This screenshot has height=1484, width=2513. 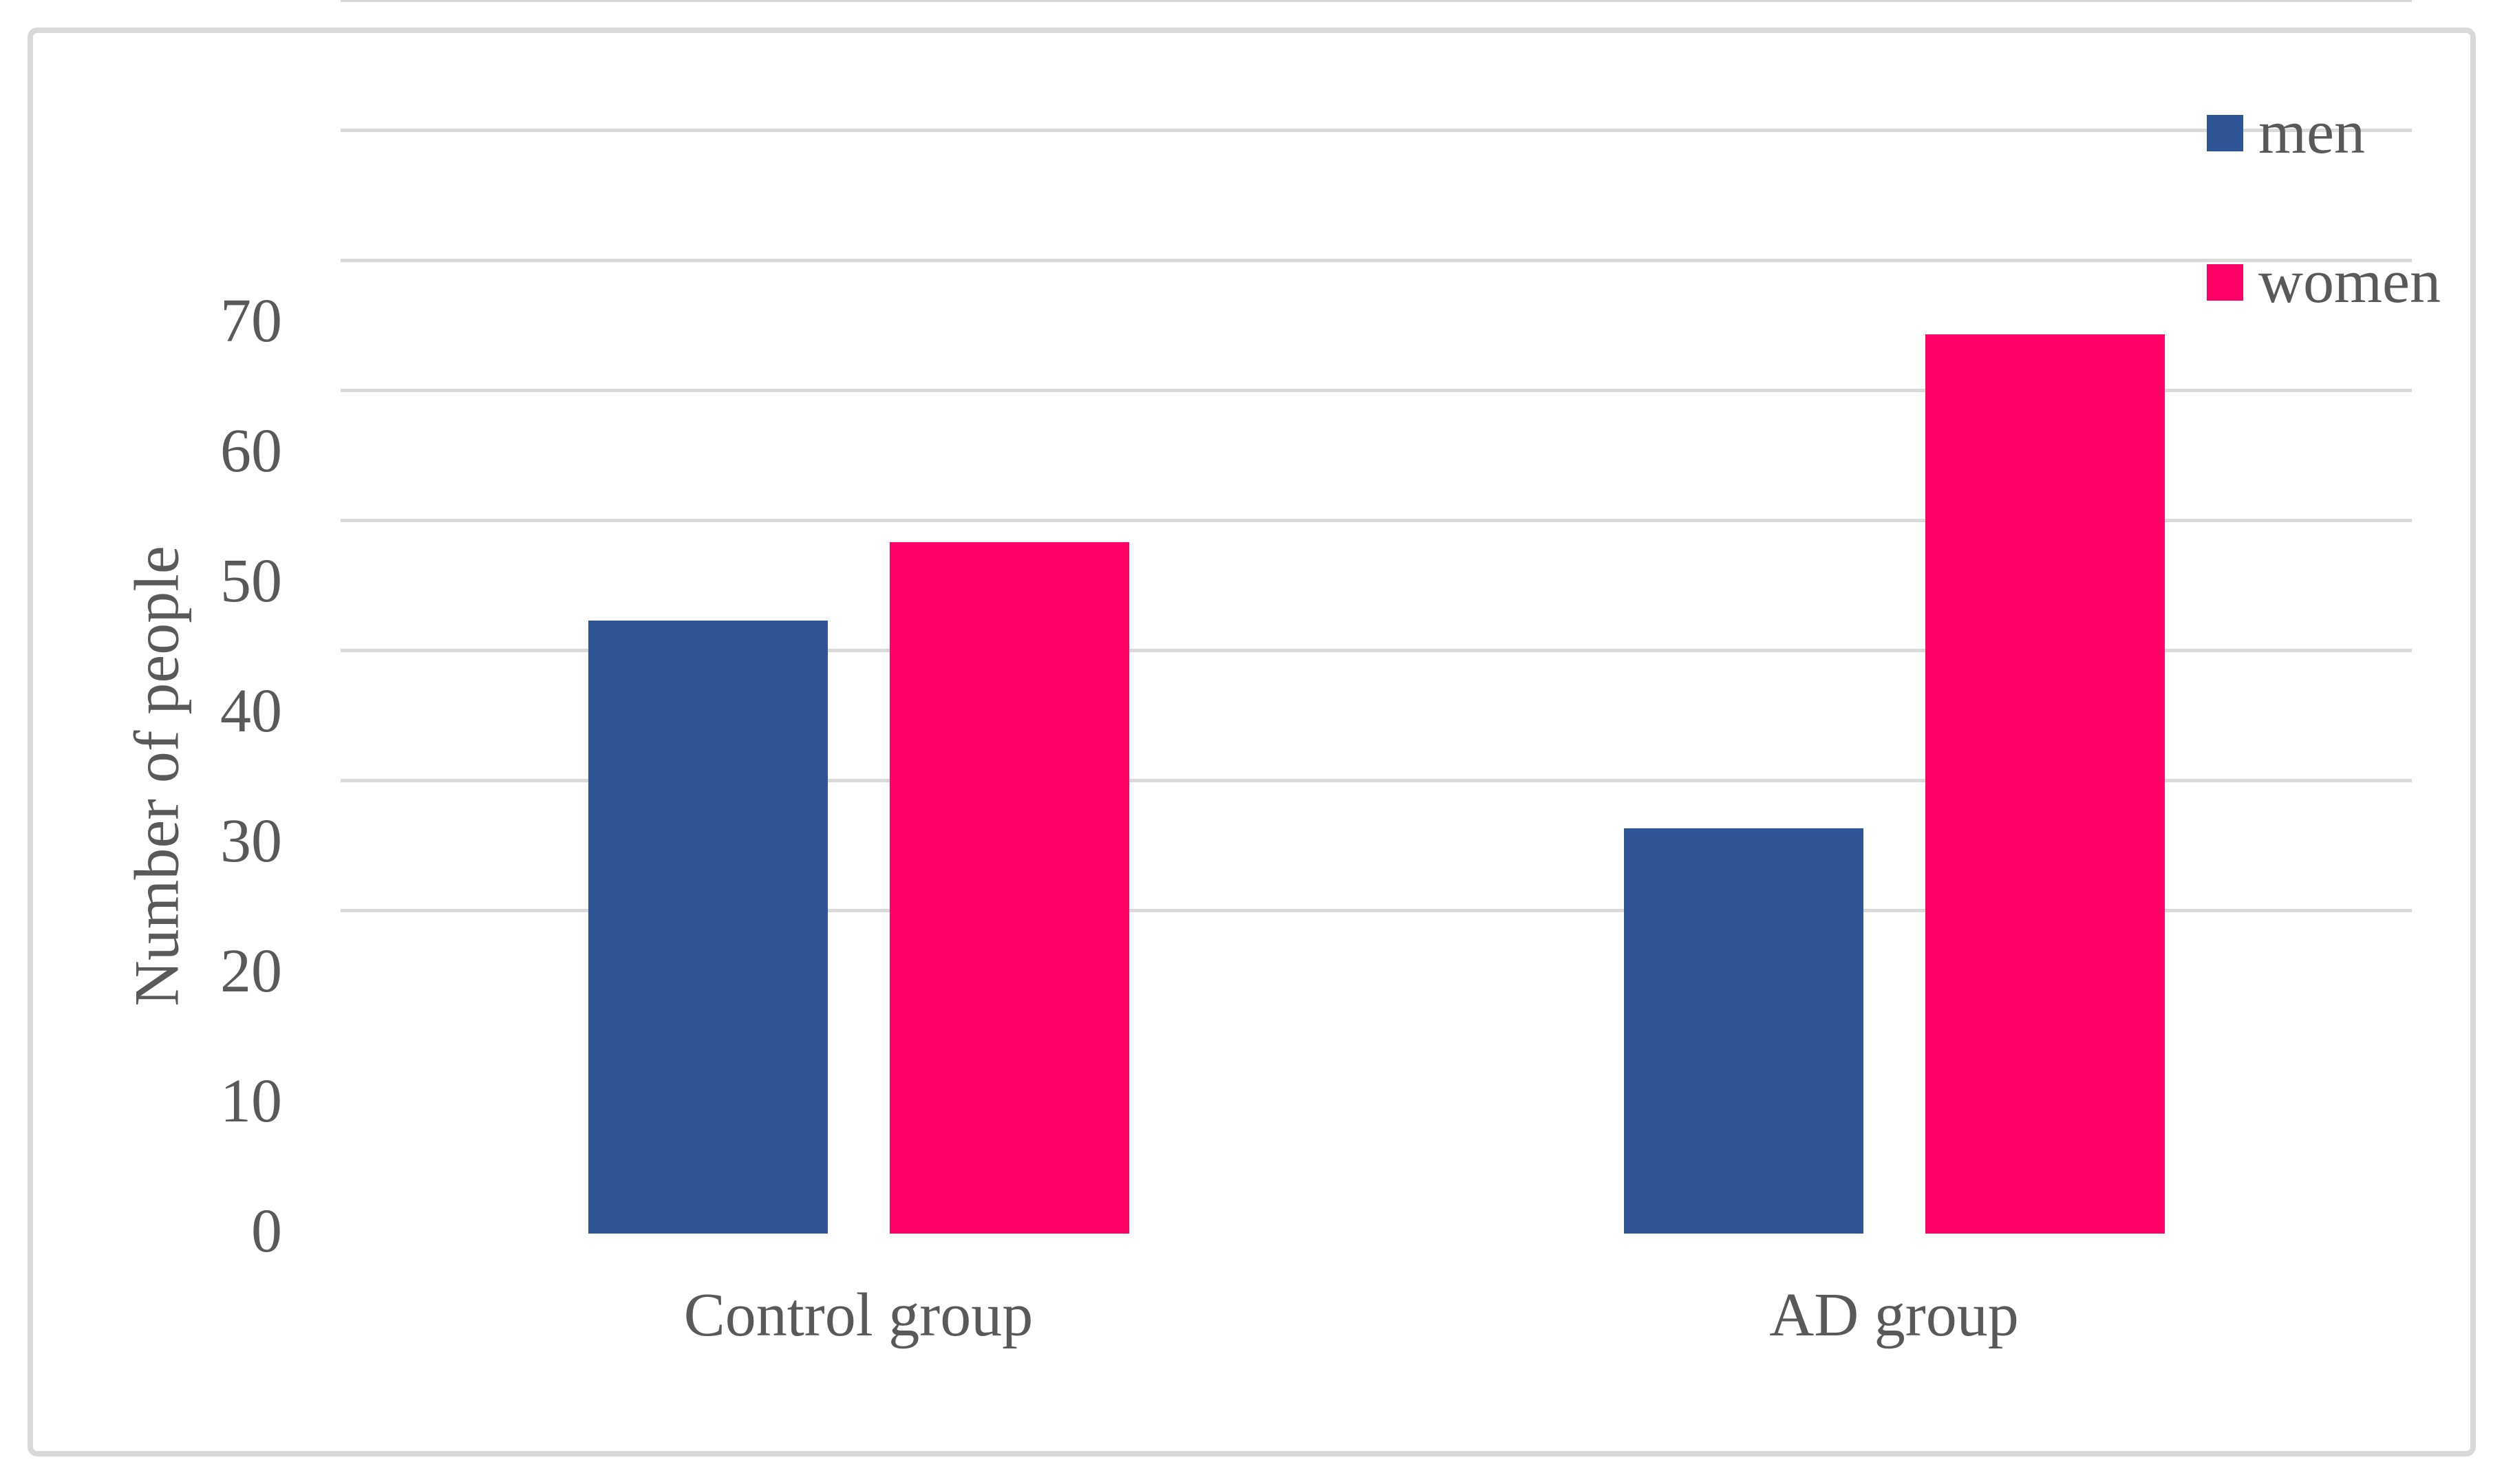 What do you see at coordinates (2225, 132) in the screenshot?
I see `legend-swatch-men` at bounding box center [2225, 132].